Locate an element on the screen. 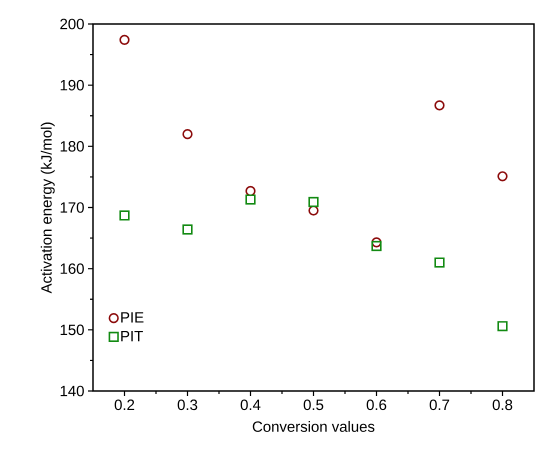 This screenshot has width=536, height=459. legend-label: PIE is located at coordinates (132, 317).